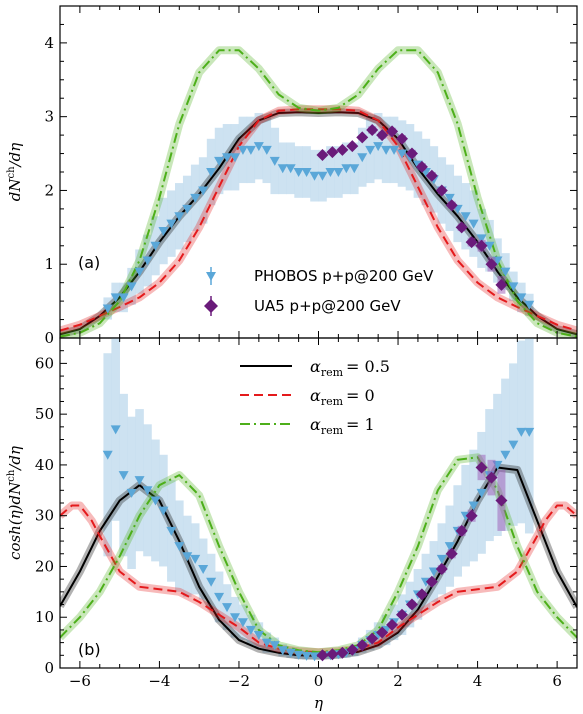 The height and width of the screenshot is (714, 583). What do you see at coordinates (44, 617) in the screenshot?
I see `y-tick-label: 10` at bounding box center [44, 617].